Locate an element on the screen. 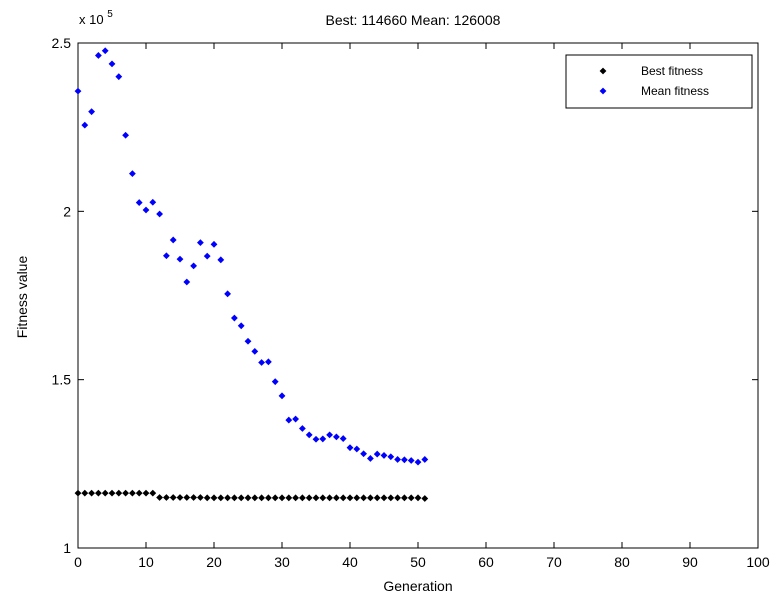 This screenshot has width=778, height=599. x-axis-label: Generation is located at coordinates (417, 586).